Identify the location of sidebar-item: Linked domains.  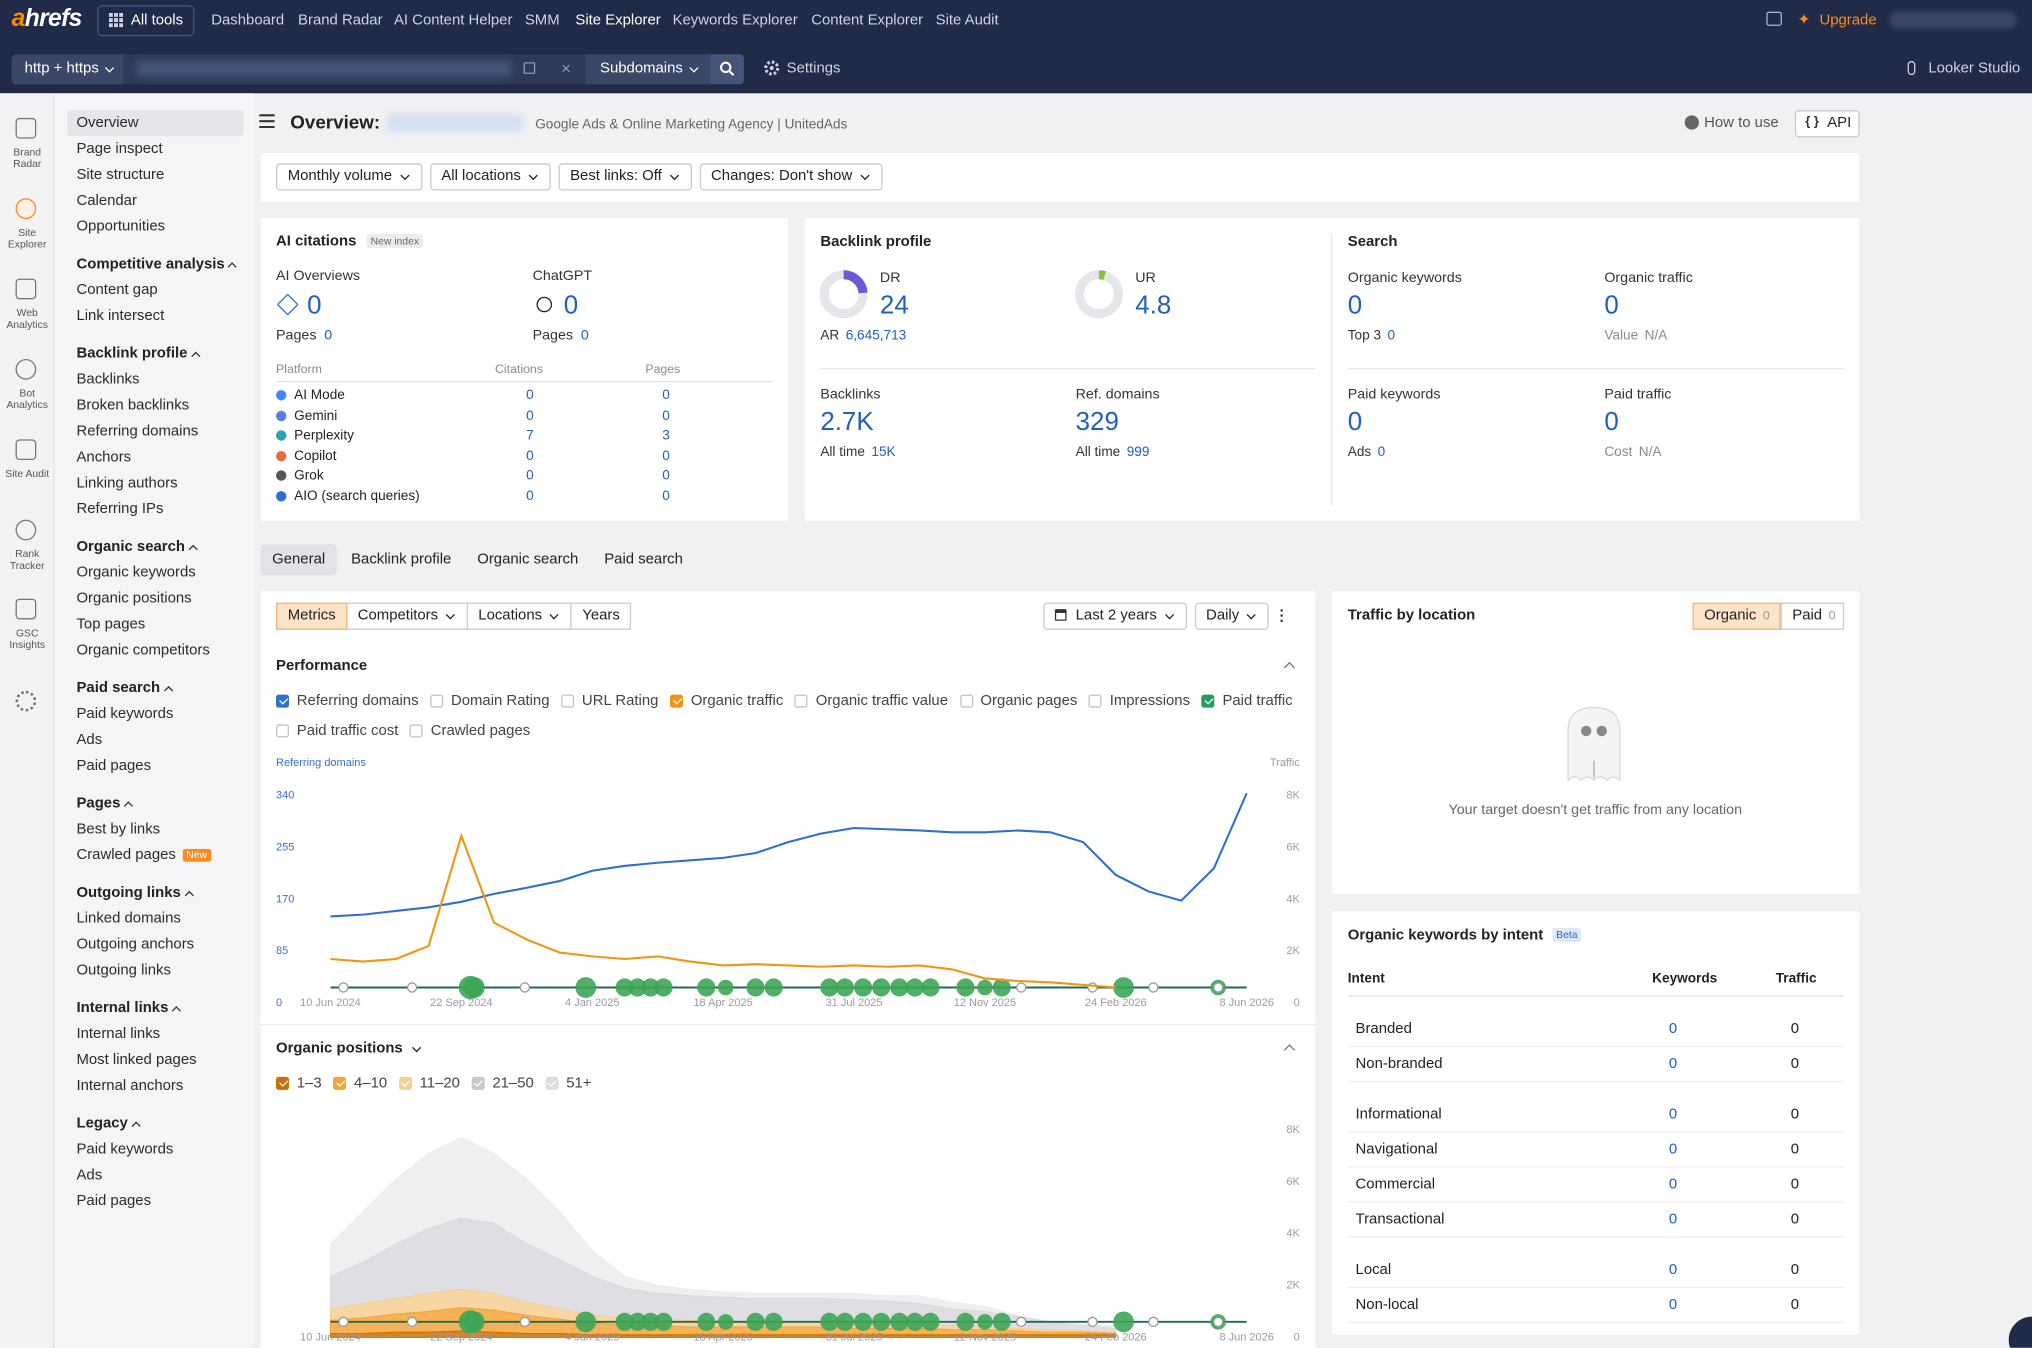
(128, 919).